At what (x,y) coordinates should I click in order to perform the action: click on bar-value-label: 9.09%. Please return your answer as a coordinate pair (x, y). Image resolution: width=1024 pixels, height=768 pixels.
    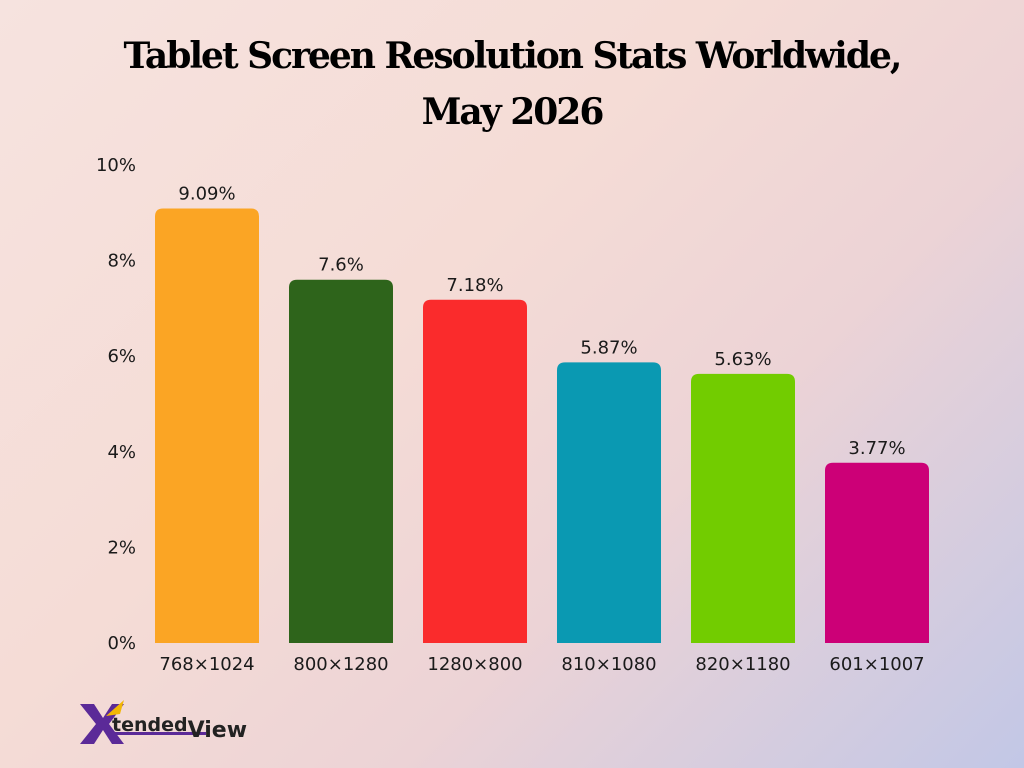
    Looking at the image, I should click on (206, 193).